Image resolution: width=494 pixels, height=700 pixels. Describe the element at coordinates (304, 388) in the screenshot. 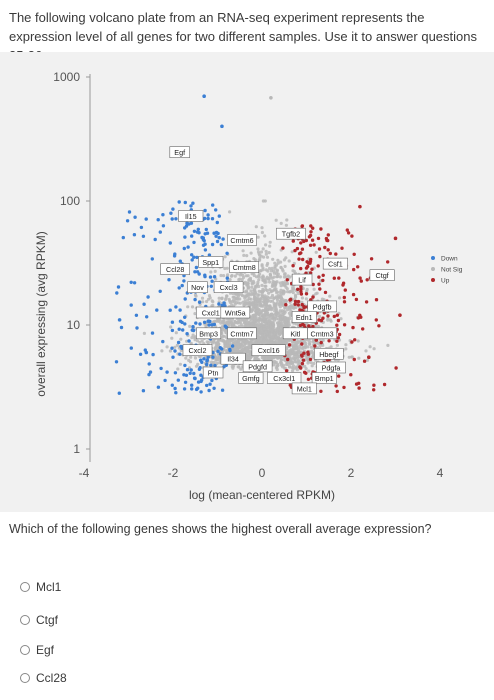

I see `gene-label: Mcl1` at that location.